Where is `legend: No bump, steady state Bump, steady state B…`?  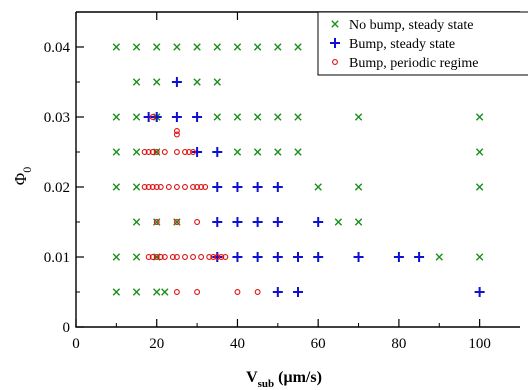
legend: No bump, steady state Bump, steady state B… is located at coordinates (422, 43).